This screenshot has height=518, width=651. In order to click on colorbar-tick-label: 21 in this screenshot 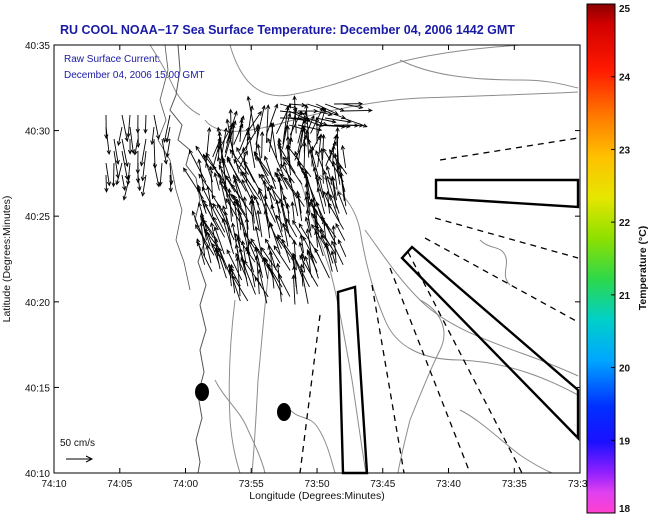, I will do `click(625, 296)`.